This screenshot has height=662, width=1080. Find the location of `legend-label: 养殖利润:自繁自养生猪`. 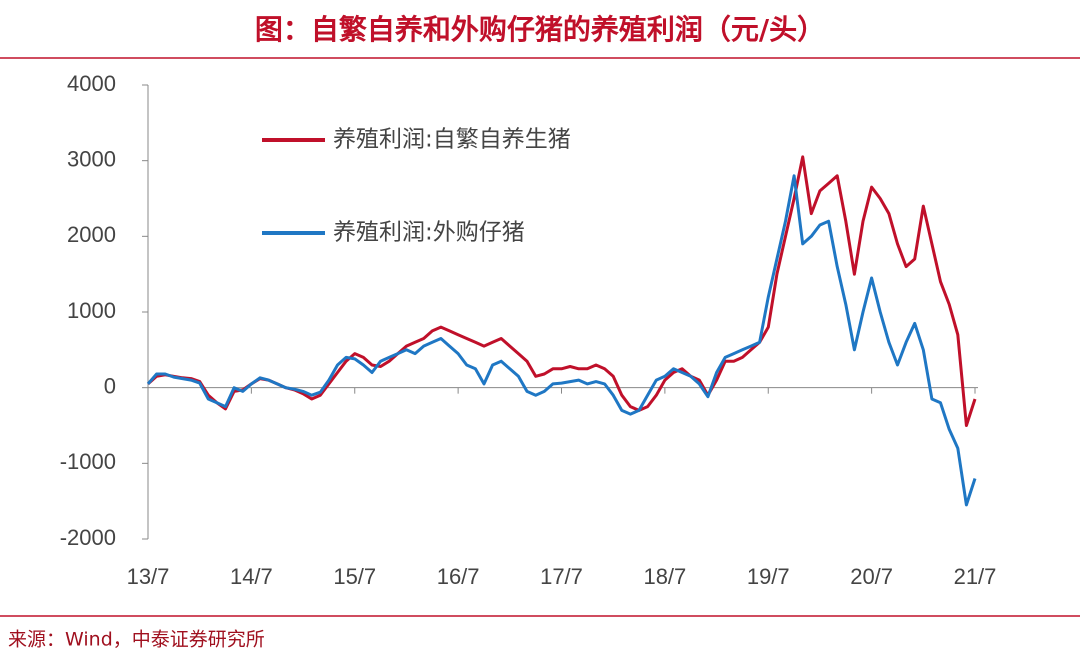

legend-label: 养殖利润:自繁自养生猪 is located at coordinates (452, 140).